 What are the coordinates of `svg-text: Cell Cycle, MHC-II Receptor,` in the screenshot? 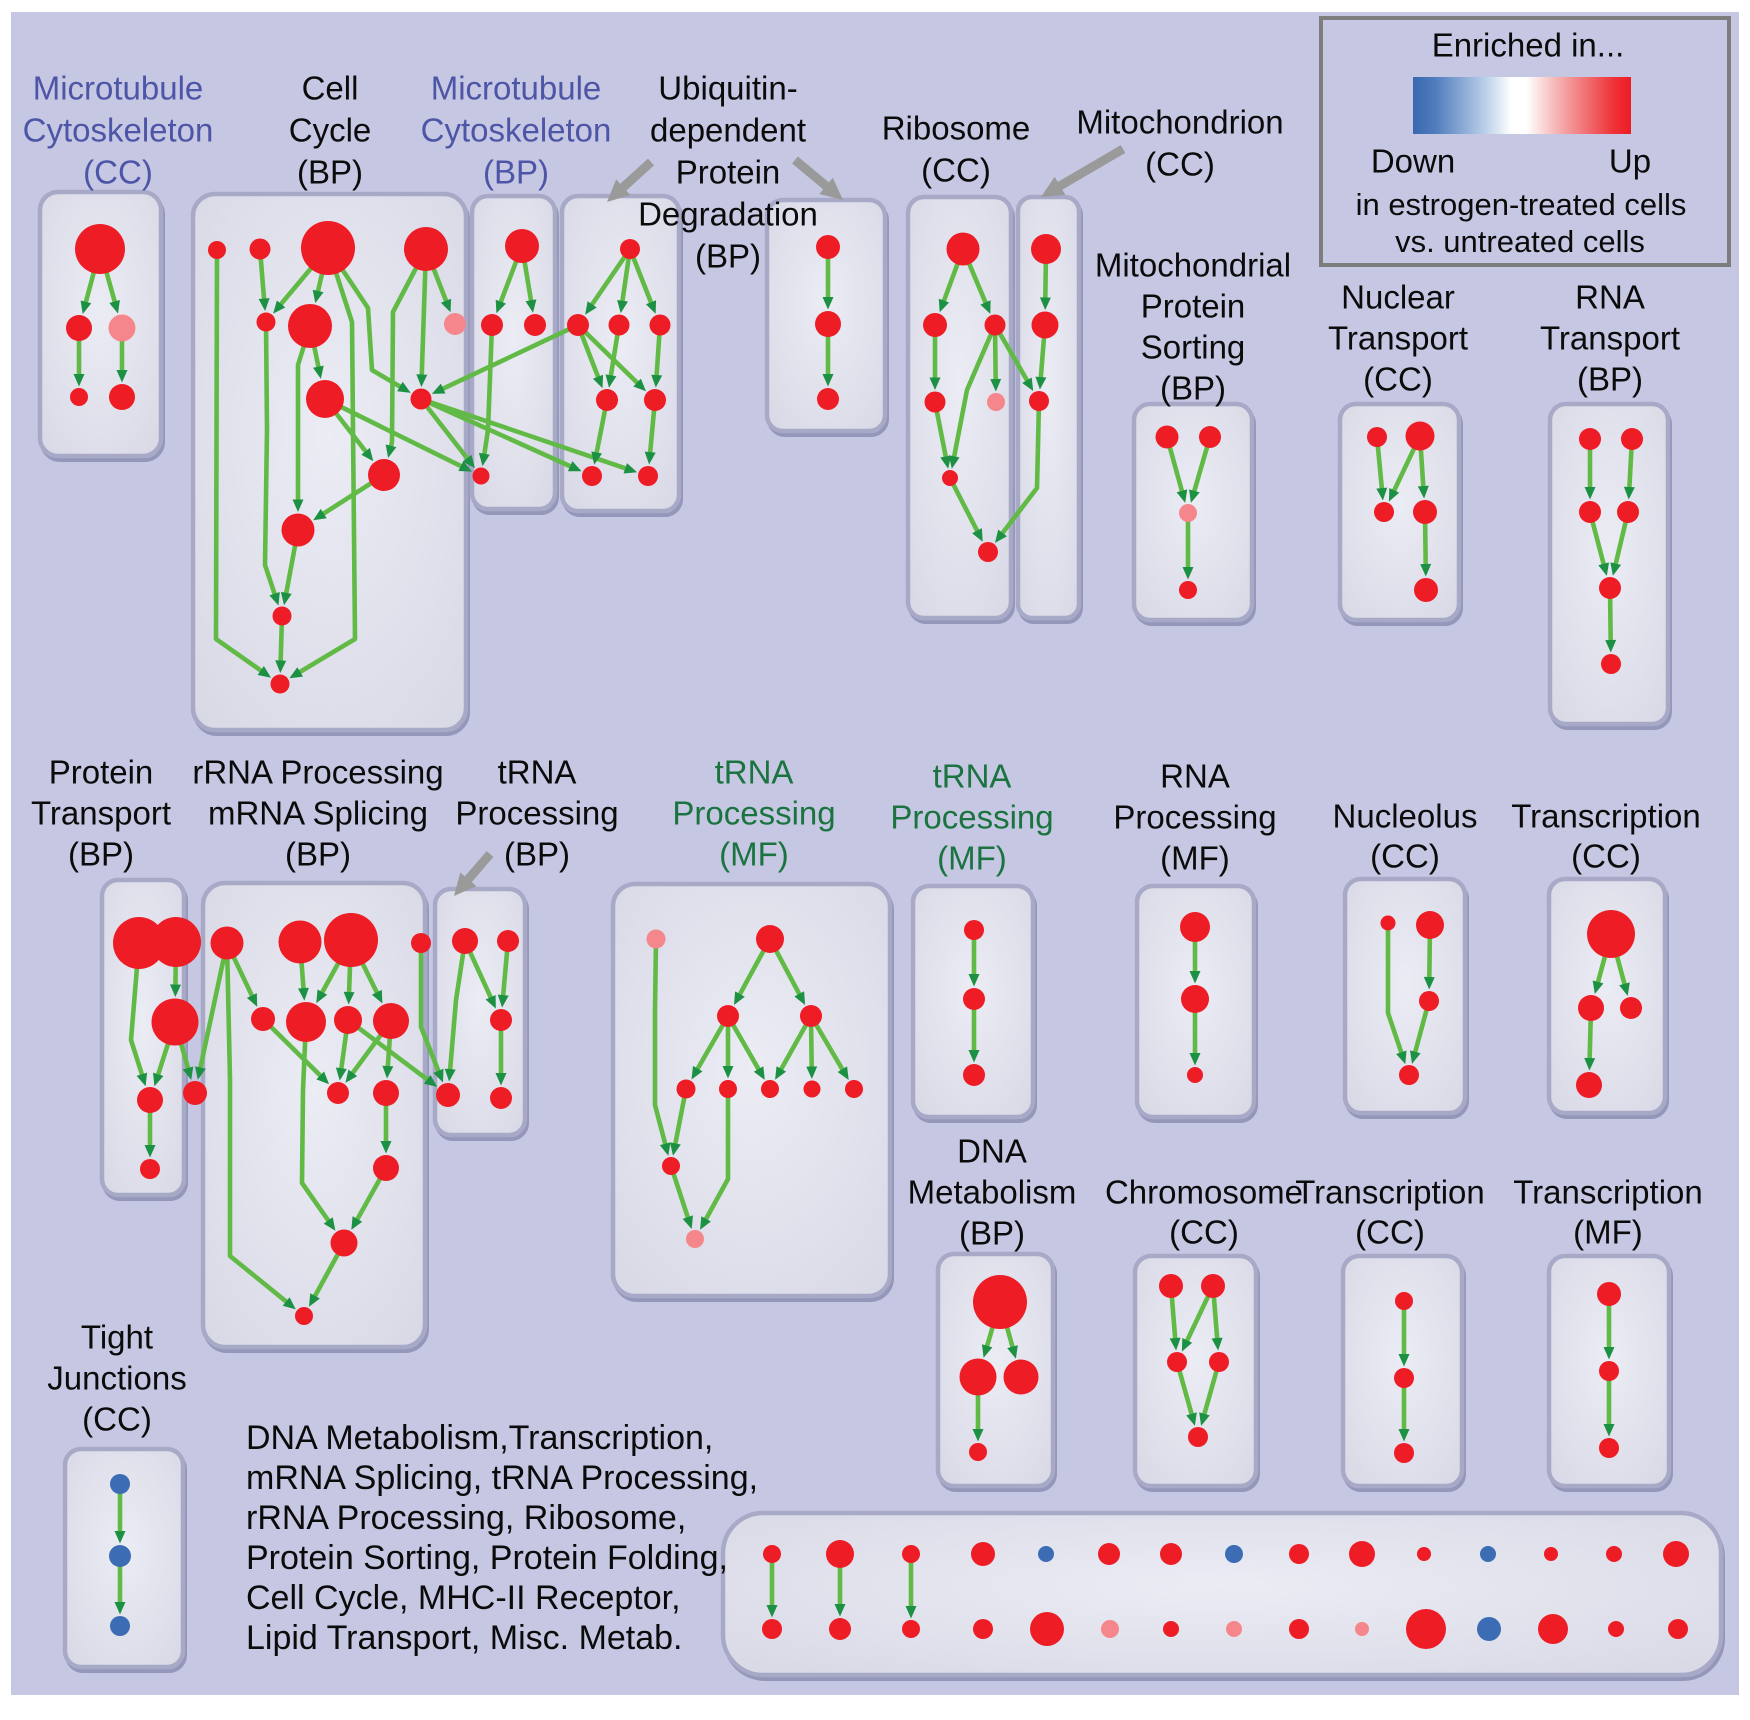 It's located at (463, 1598).